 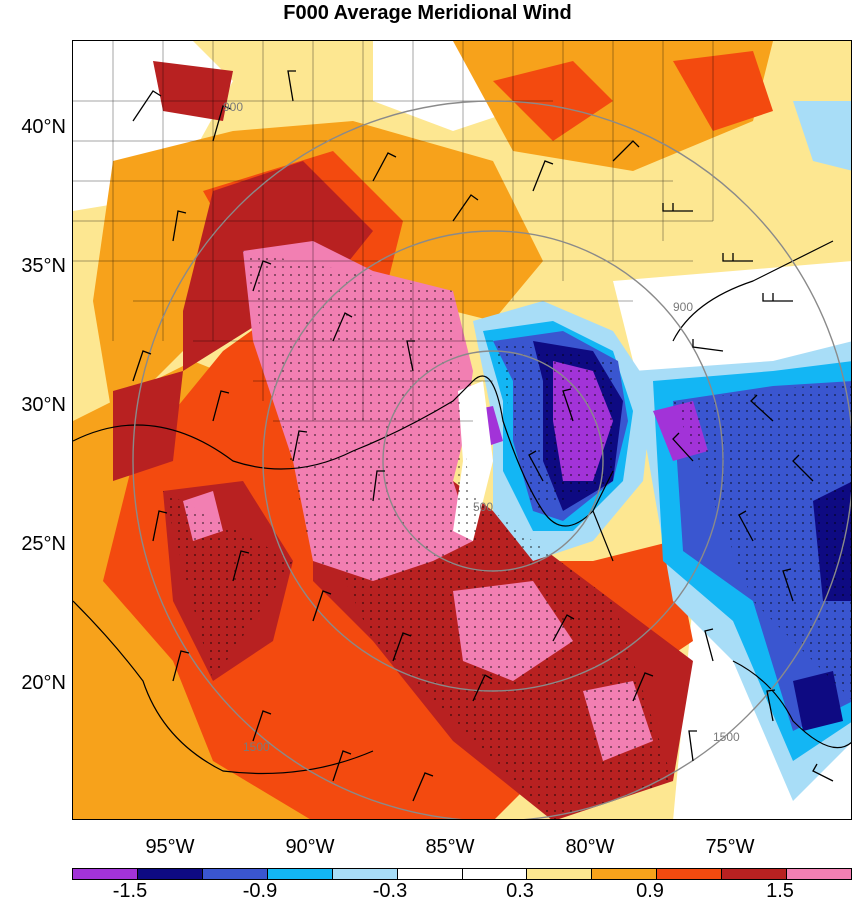 I want to click on field-navy-se, so click(x=818, y=701).